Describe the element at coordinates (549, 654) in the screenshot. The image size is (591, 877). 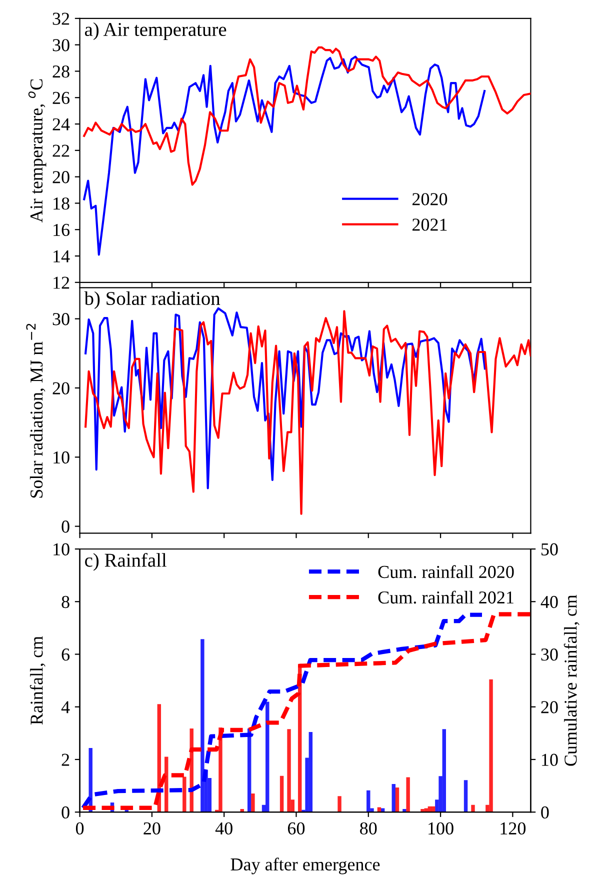
I see `y2-tick-label: 30` at that location.